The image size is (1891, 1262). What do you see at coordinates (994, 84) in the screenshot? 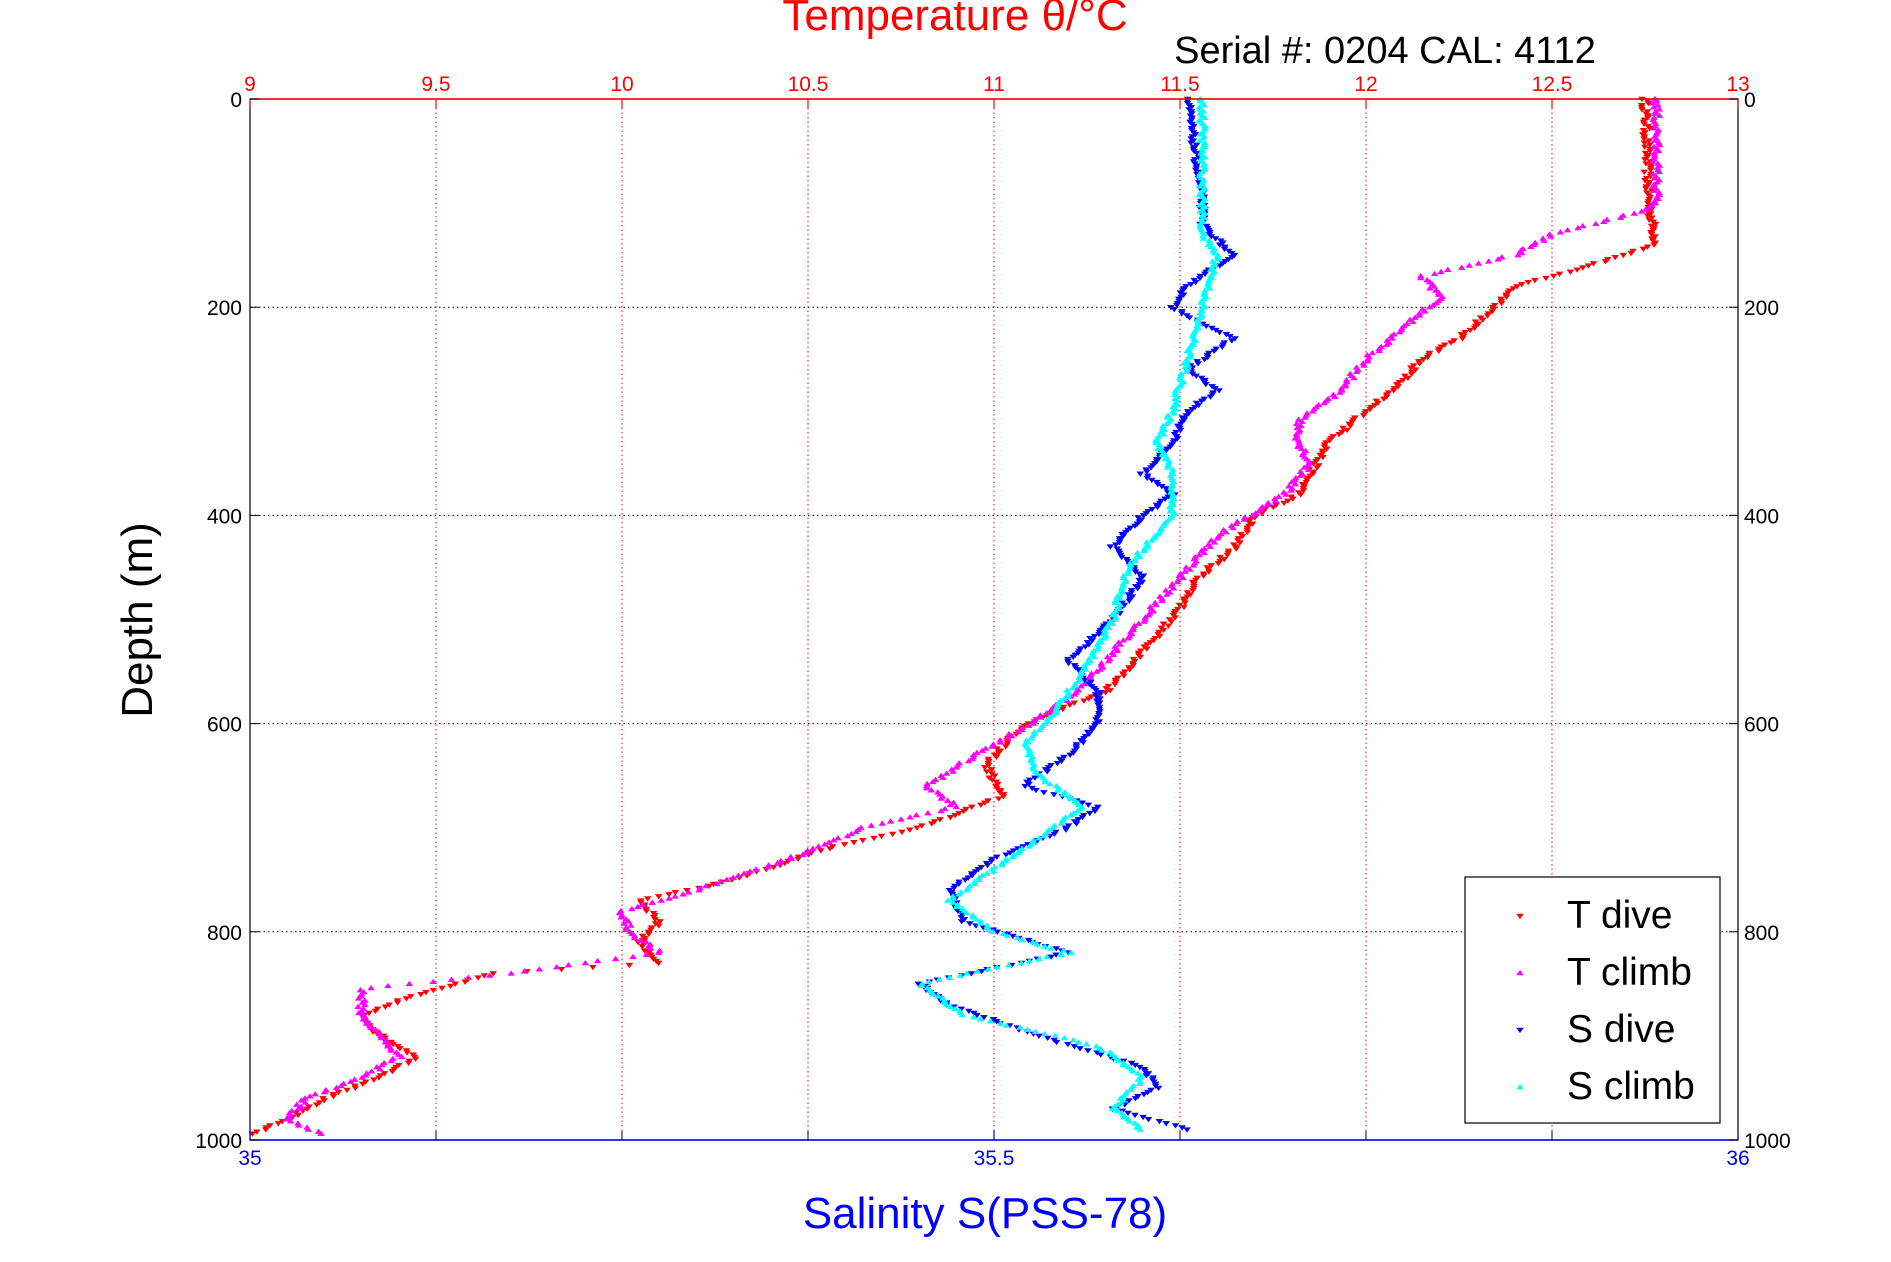
I see `temperature-tick-label: 11` at bounding box center [994, 84].